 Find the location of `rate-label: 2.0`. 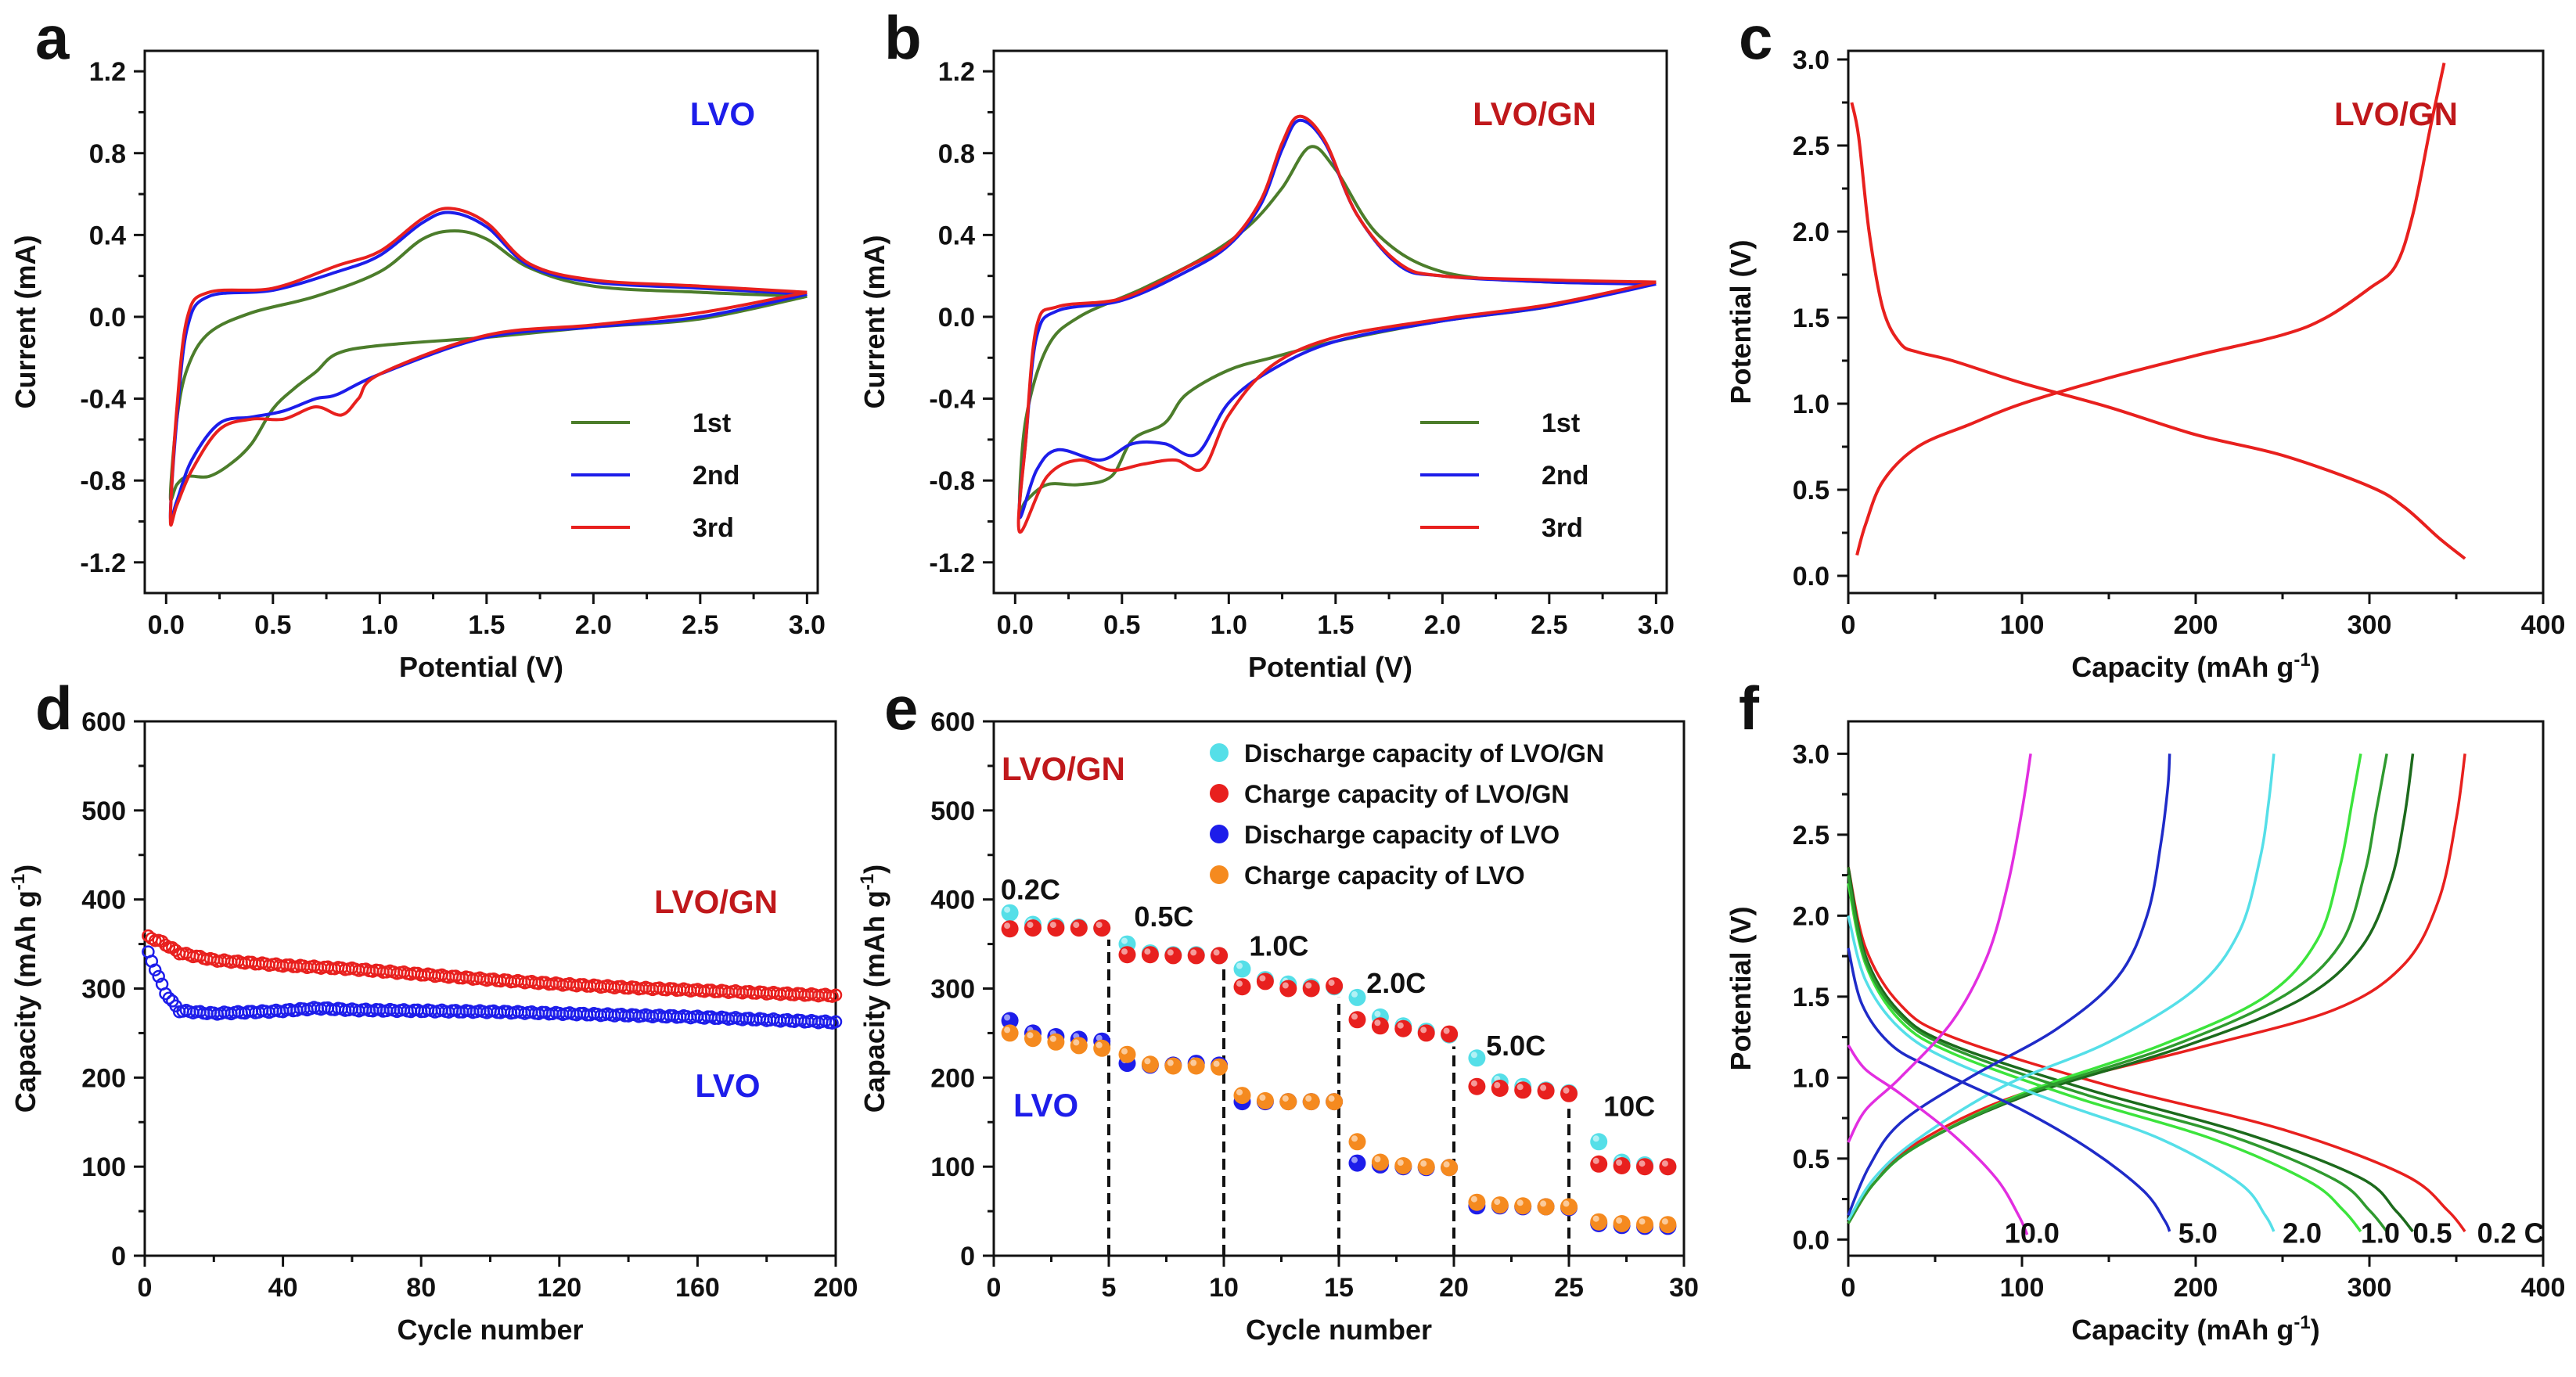

rate-label: 2.0 is located at coordinates (2302, 1233).